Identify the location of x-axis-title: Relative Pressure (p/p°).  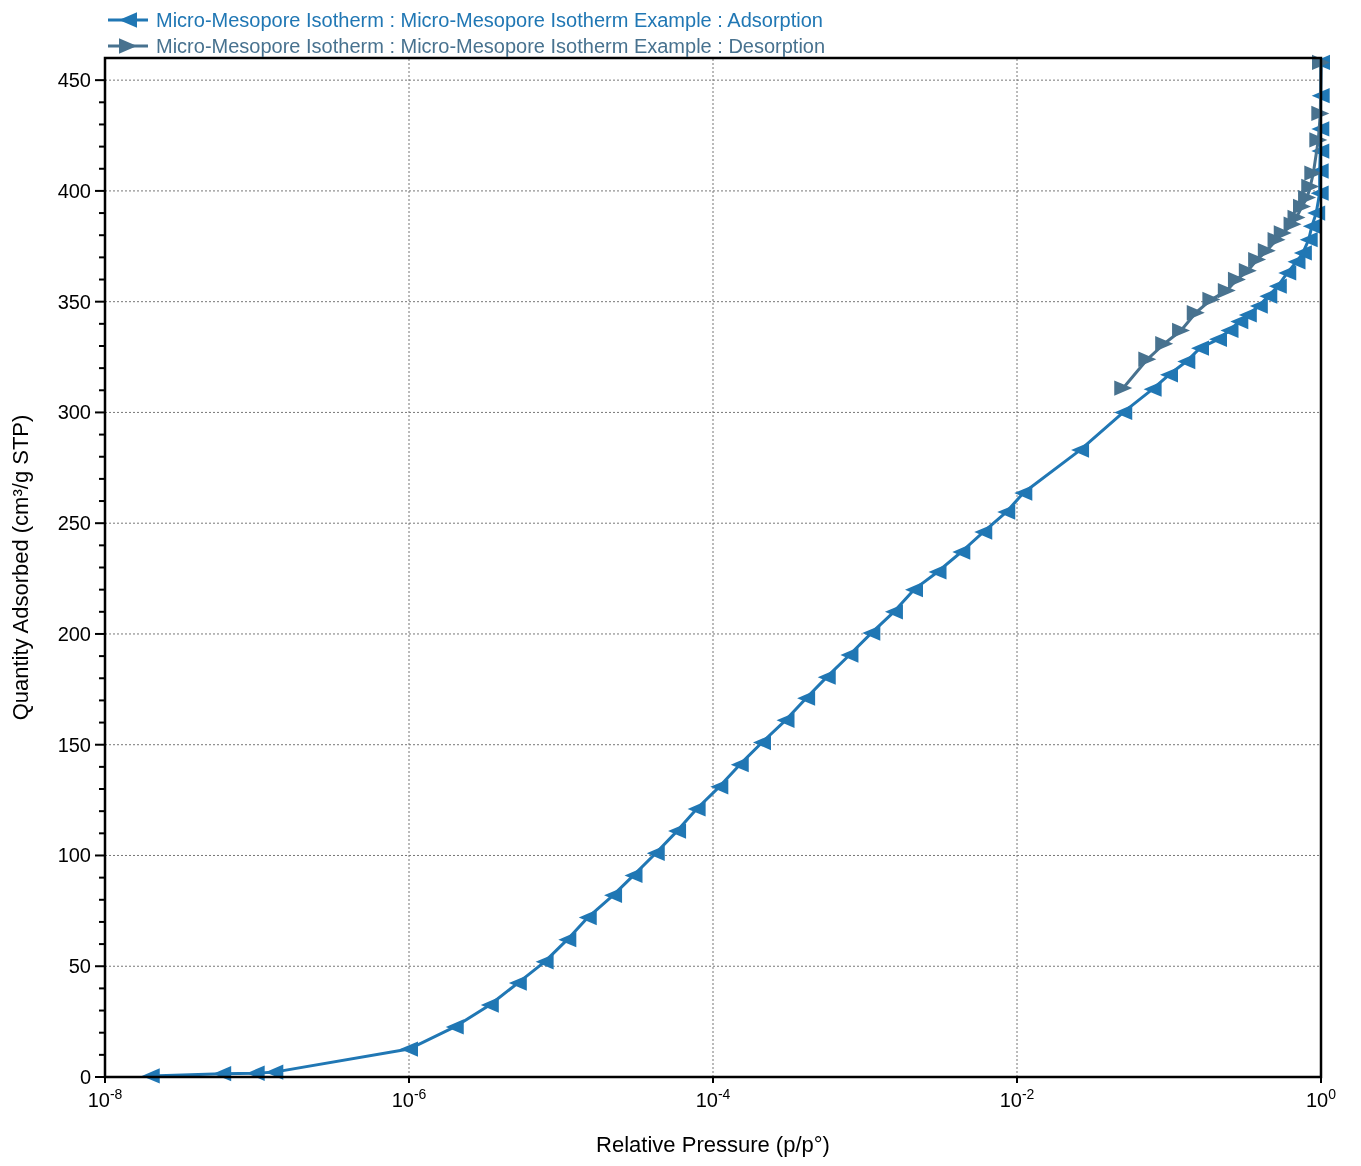
(713, 1144).